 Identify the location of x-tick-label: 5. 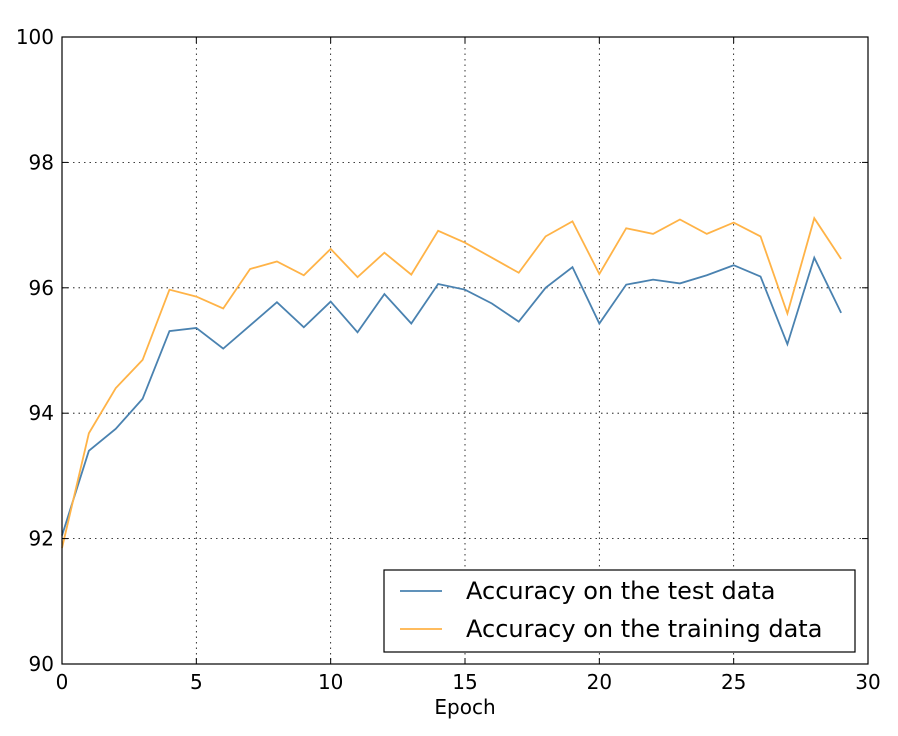
(196, 682).